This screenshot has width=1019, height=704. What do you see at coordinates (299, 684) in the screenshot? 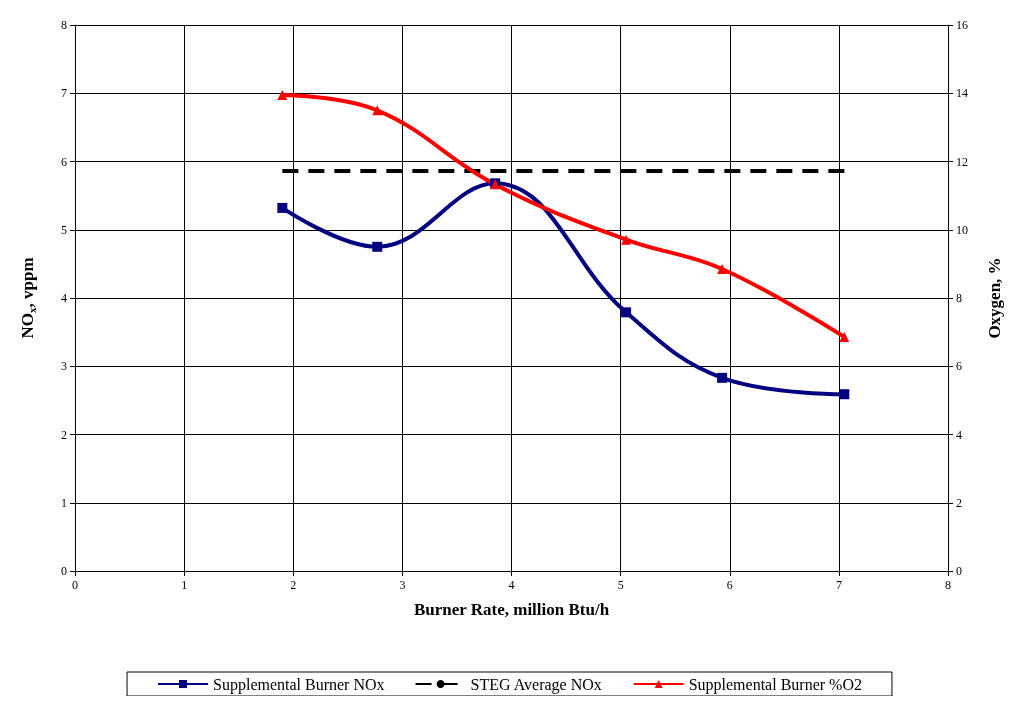
I see `legend-label: Supplemental Burner NOx` at bounding box center [299, 684].